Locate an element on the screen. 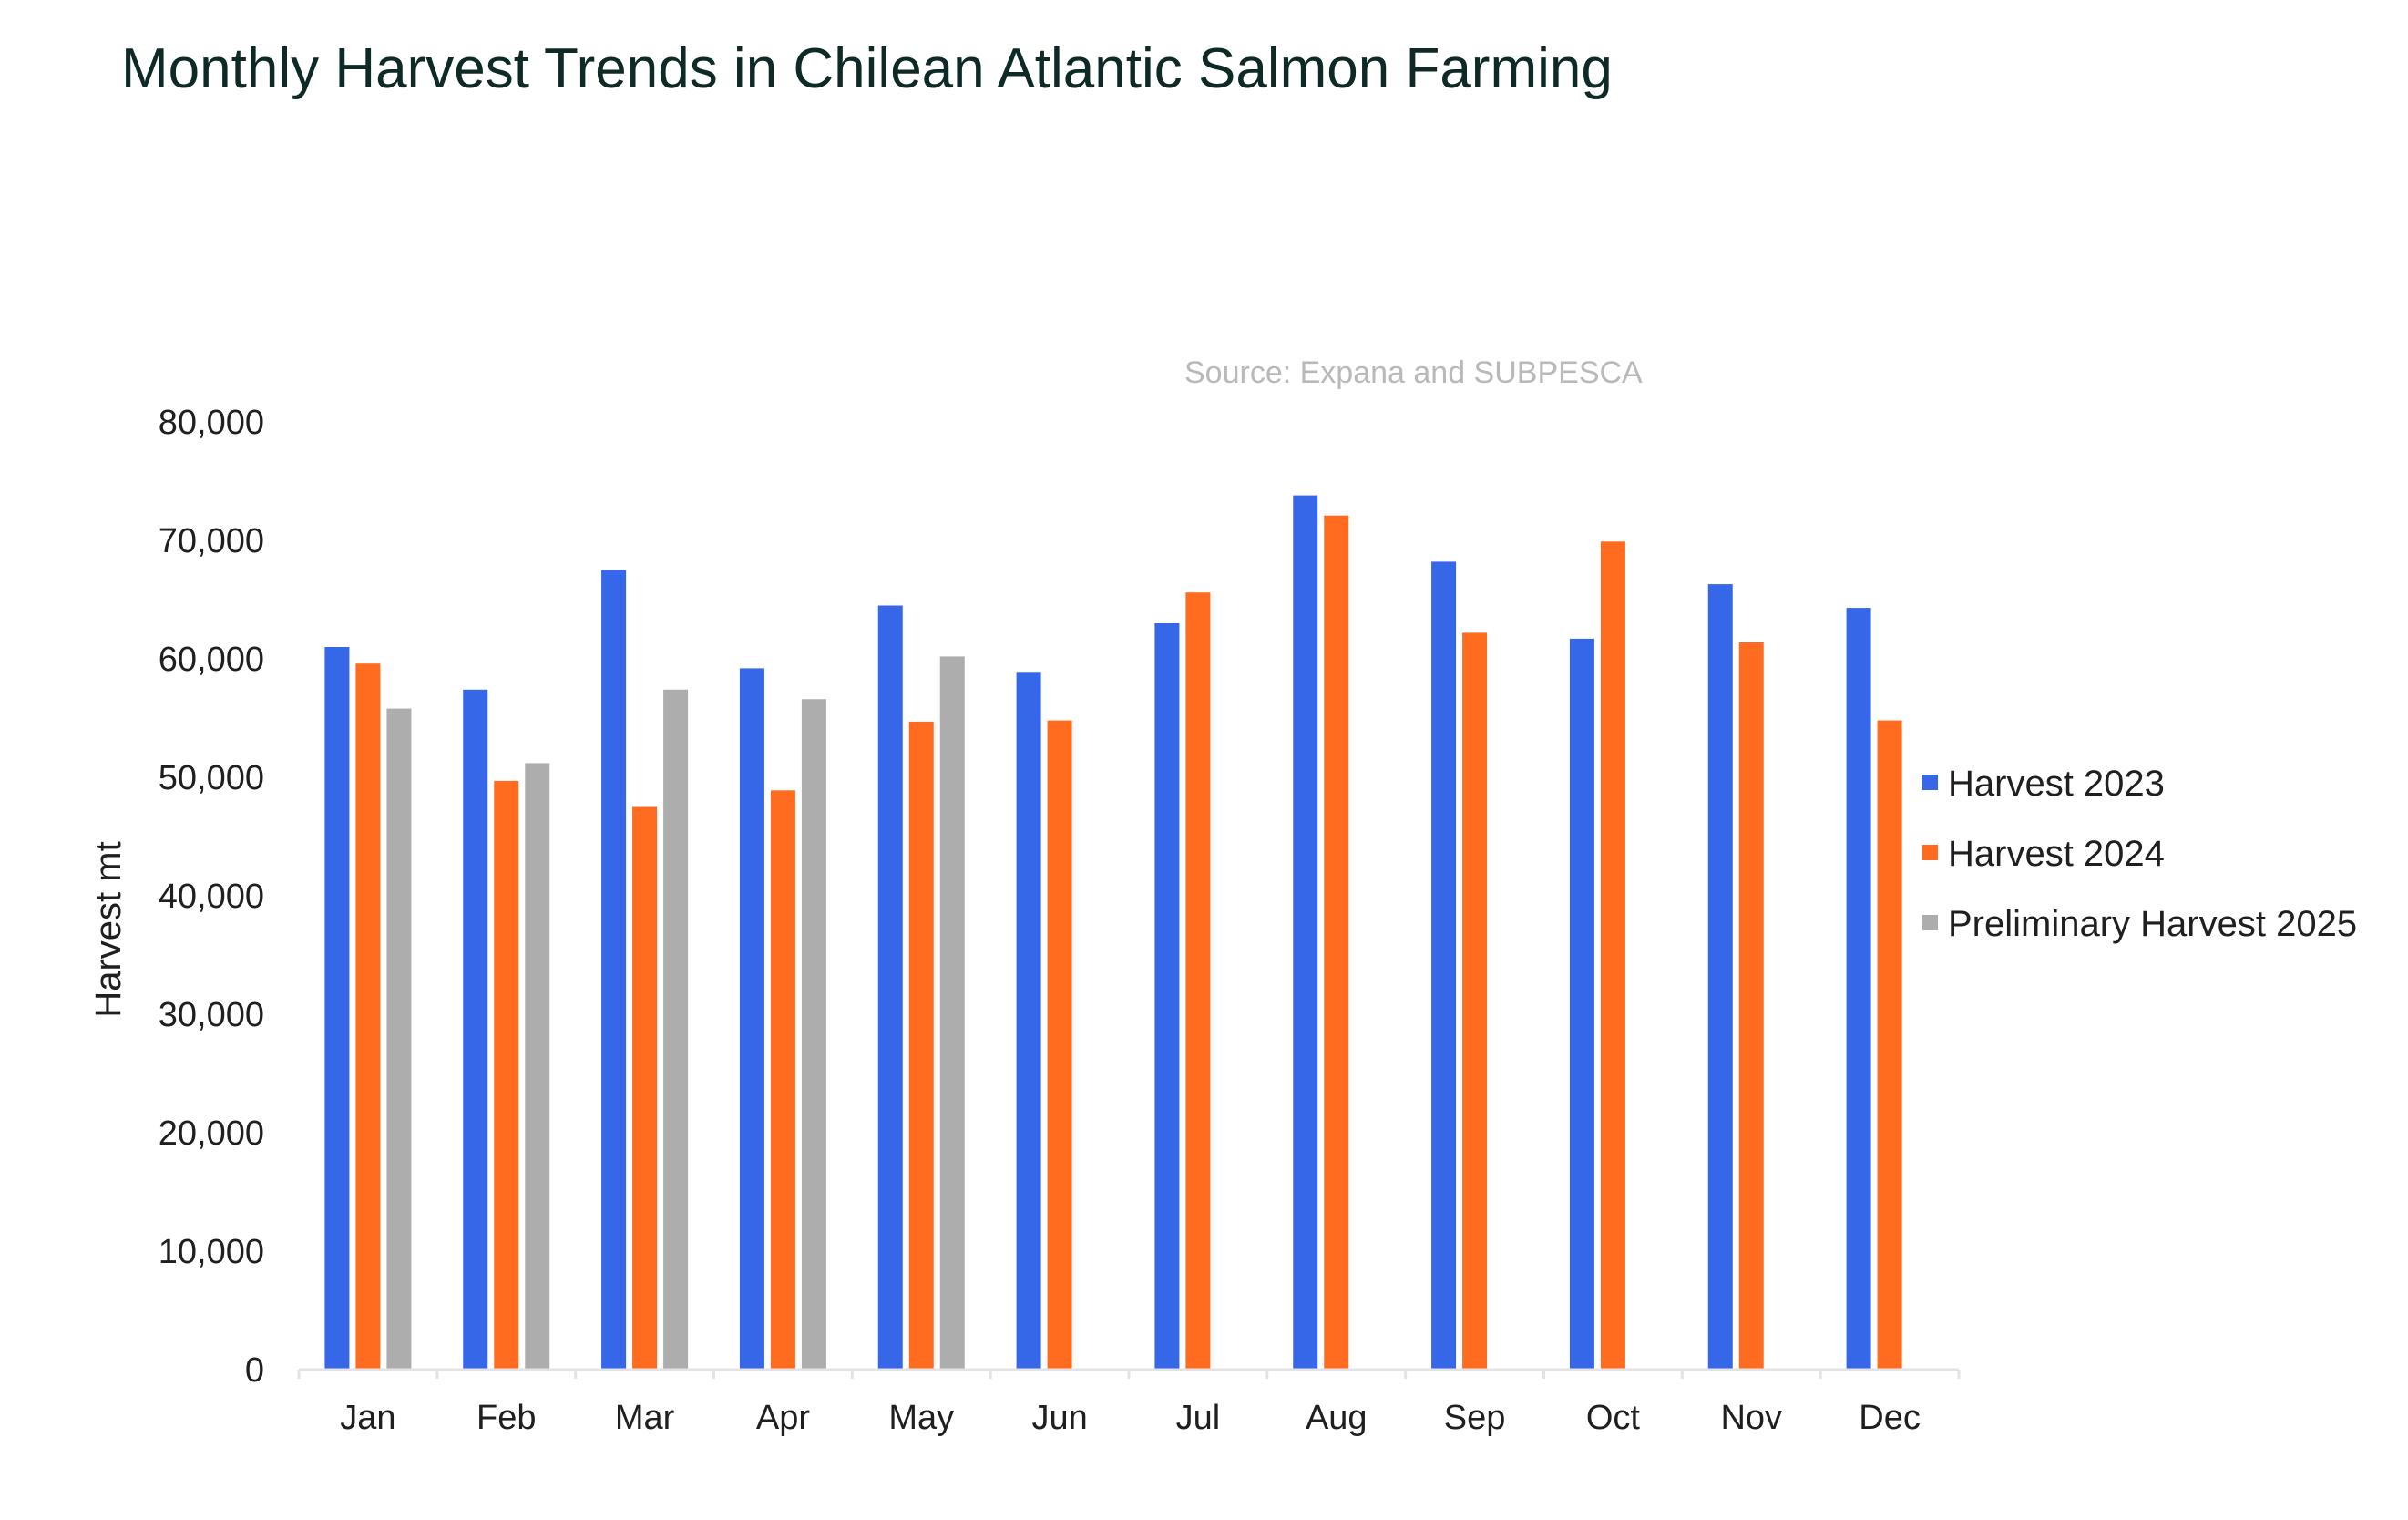  y-axis-label: Harvest mt is located at coordinates (108, 929).